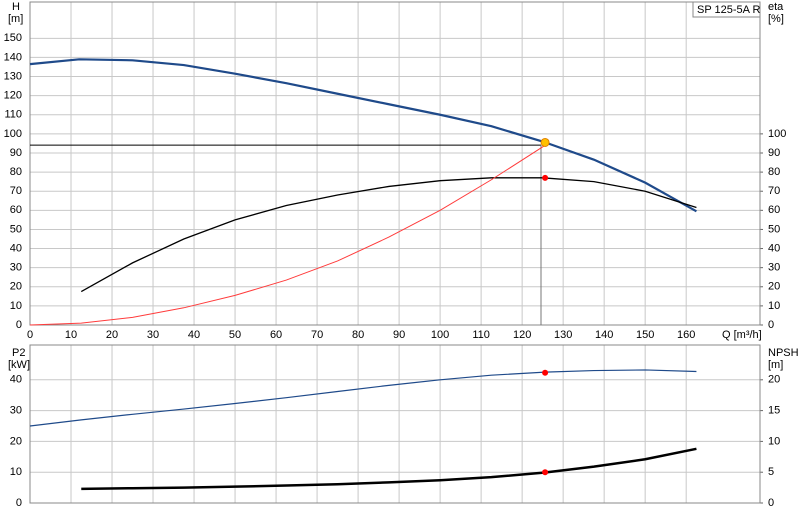 This screenshot has height=520, width=800. I want to click on y2-axis-label: eta, so click(776, 7).